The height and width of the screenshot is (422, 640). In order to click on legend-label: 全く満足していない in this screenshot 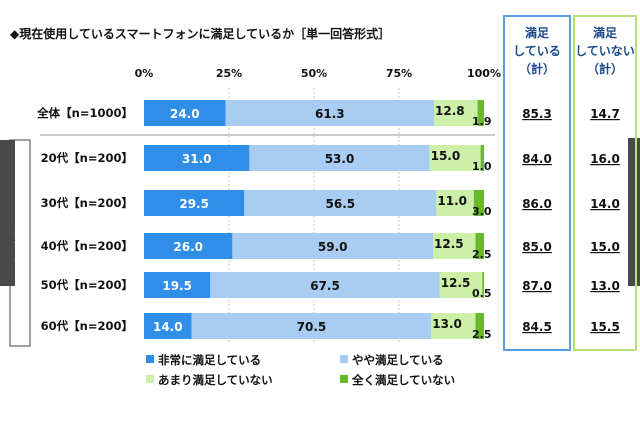, I will do `click(403, 380)`.